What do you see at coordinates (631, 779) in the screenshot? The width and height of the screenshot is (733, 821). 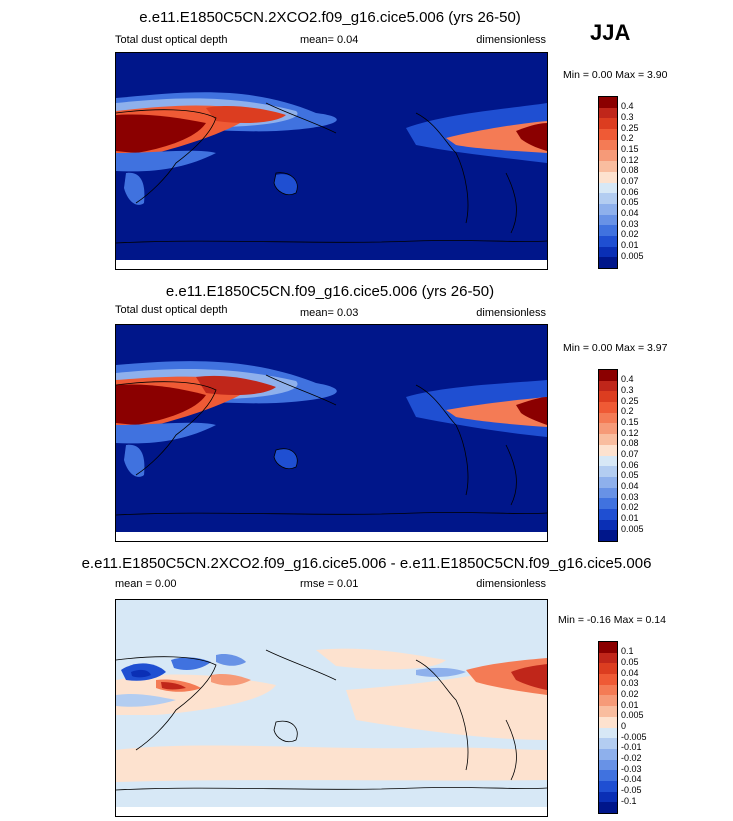 I see `colorbar-tick-label: -0.04` at bounding box center [631, 779].